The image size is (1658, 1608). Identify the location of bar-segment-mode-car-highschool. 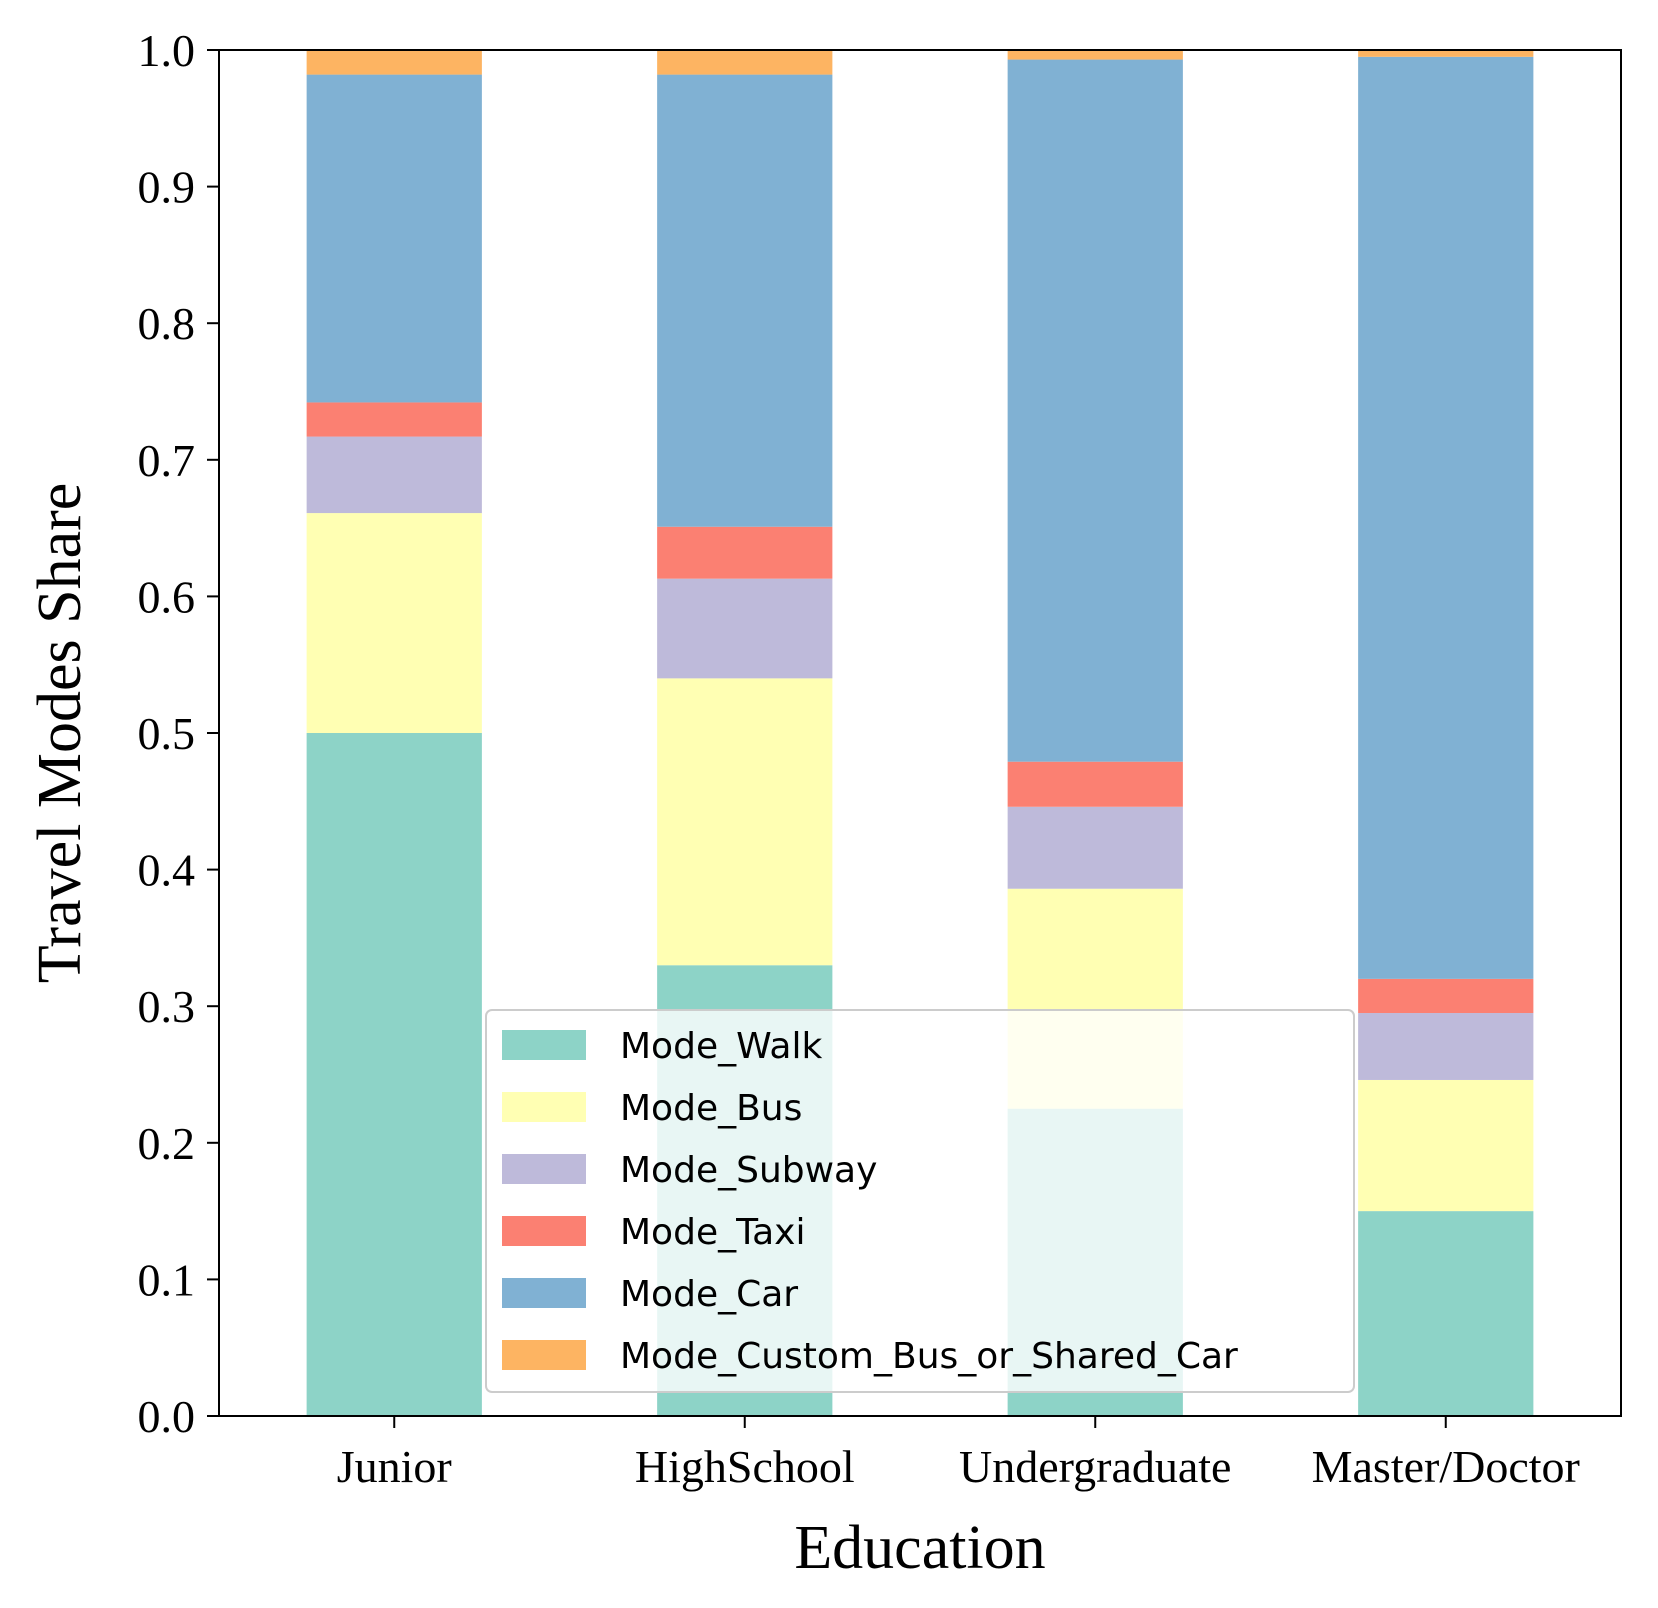
(745, 300).